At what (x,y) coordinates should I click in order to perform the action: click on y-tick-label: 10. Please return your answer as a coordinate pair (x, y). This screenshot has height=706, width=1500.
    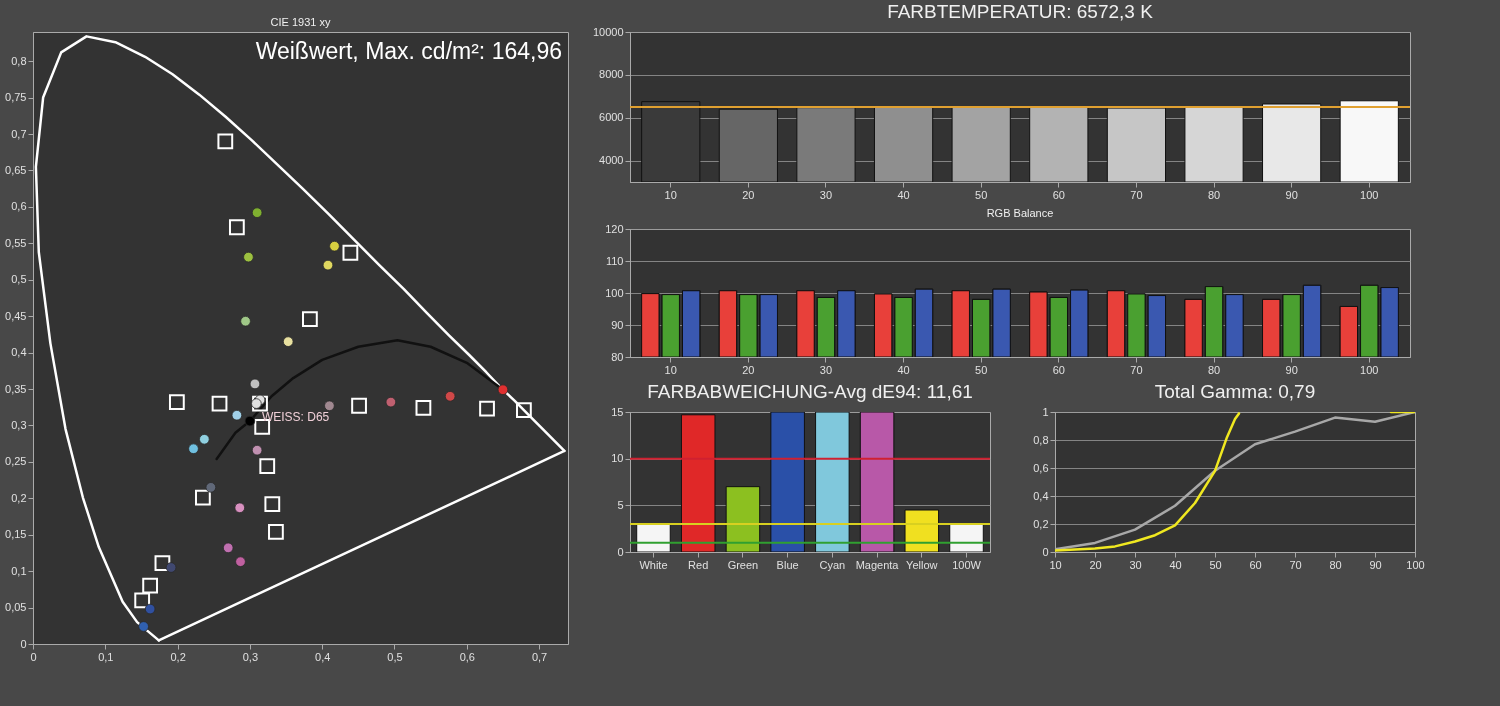
    Looking at the image, I should click on (617, 458).